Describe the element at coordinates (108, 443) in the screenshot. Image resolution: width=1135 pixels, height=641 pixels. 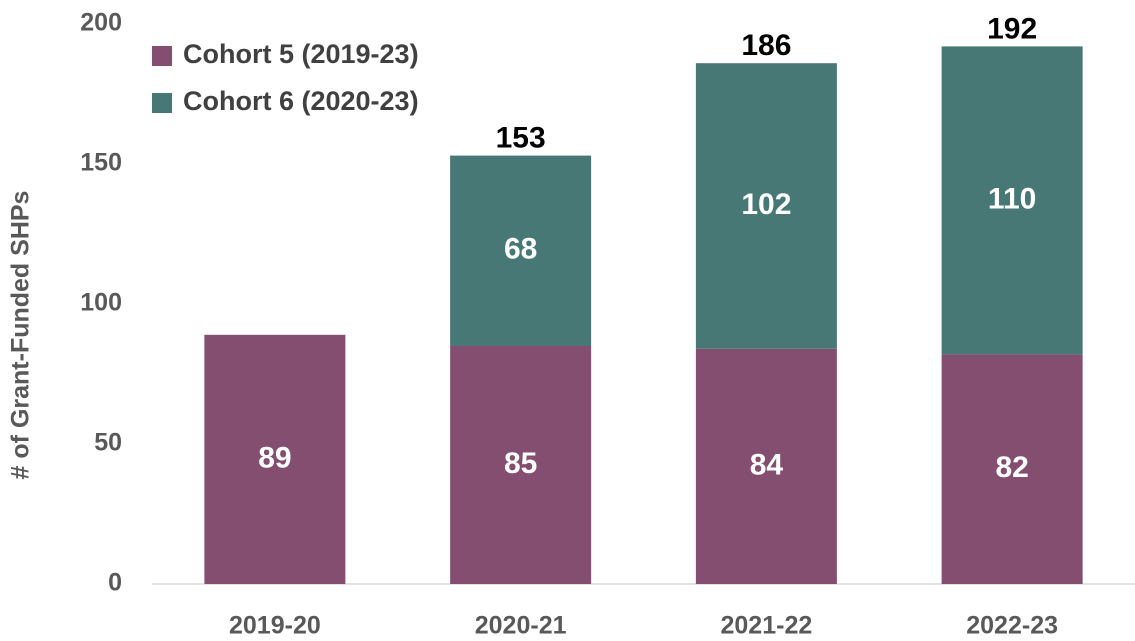
I see `y-tick-label: 50` at that location.